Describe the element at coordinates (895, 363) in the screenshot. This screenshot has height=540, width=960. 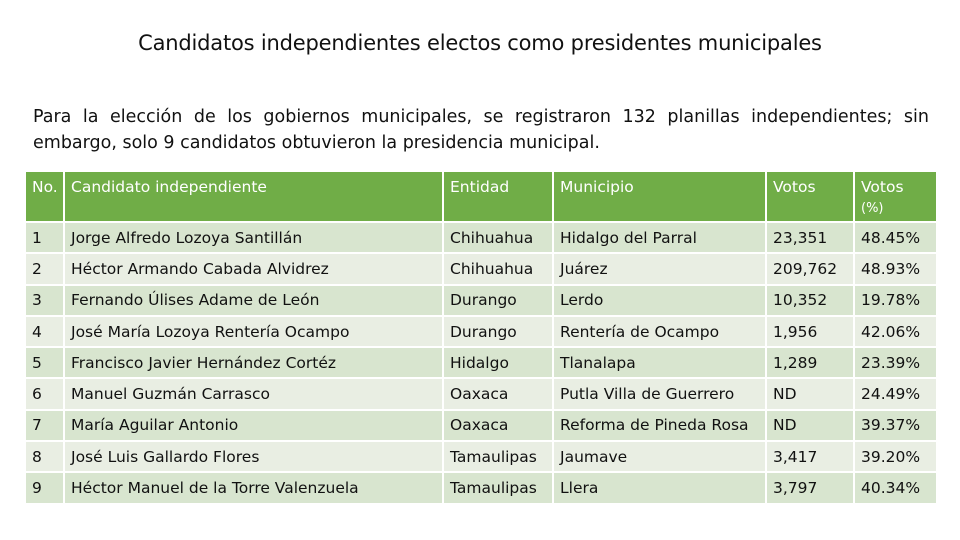
I see `cell-pct: 23.39%` at that location.